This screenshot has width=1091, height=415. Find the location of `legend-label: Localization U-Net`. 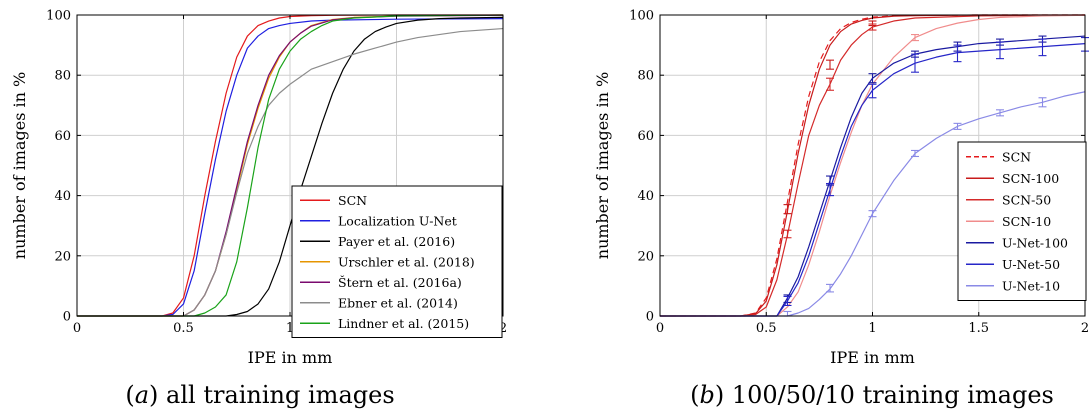

legend-label: Localization U-Net is located at coordinates (397, 220).